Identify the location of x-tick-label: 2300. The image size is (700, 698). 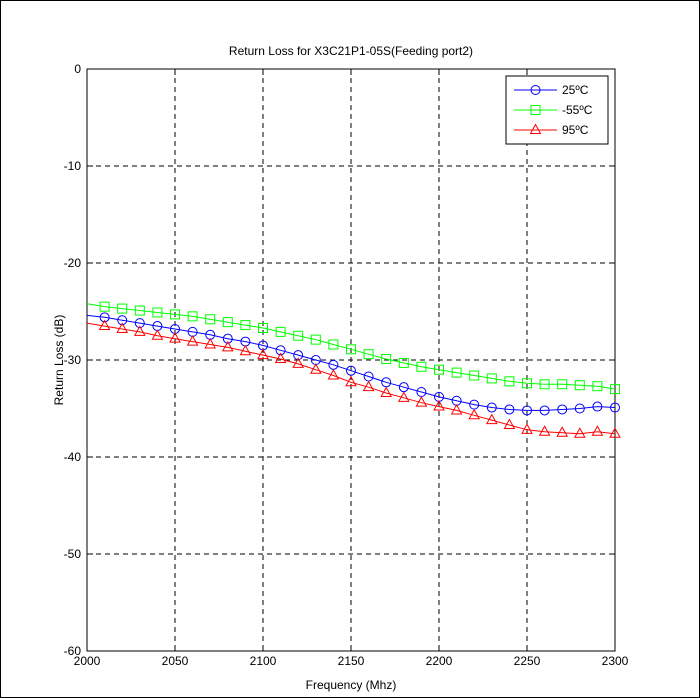
(615, 661).